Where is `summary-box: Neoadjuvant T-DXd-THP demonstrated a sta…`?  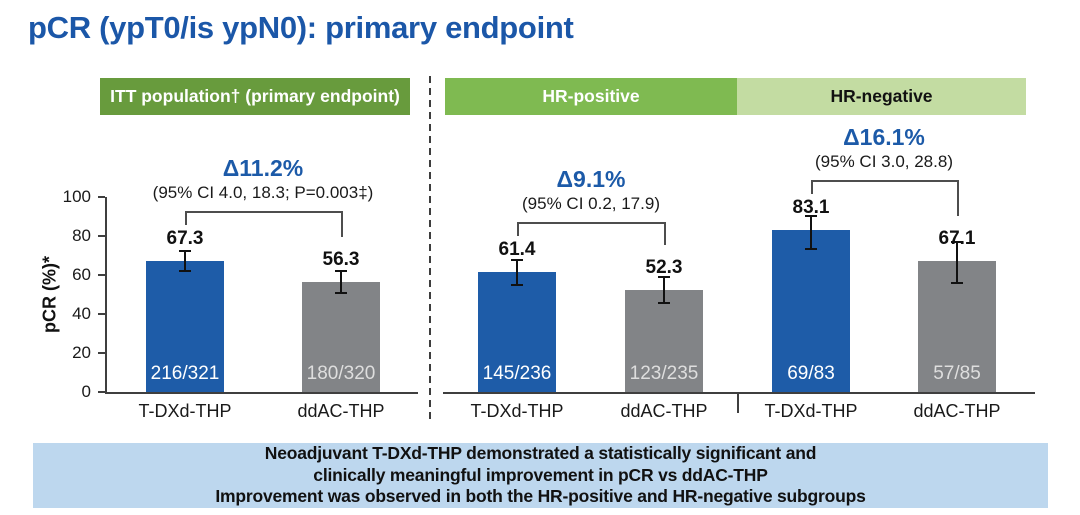
summary-box: Neoadjuvant T-DXd-THP demonstrated a sta… is located at coordinates (540, 475).